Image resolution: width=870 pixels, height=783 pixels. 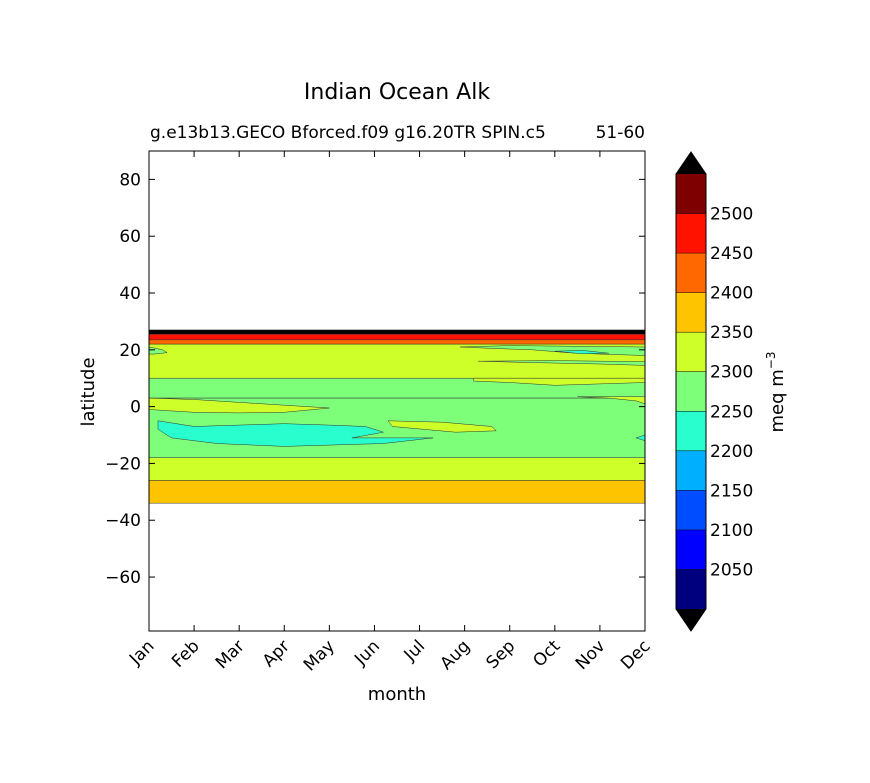 What do you see at coordinates (141, 652) in the screenshot?
I see `x-tick-label: Jan` at bounding box center [141, 652].